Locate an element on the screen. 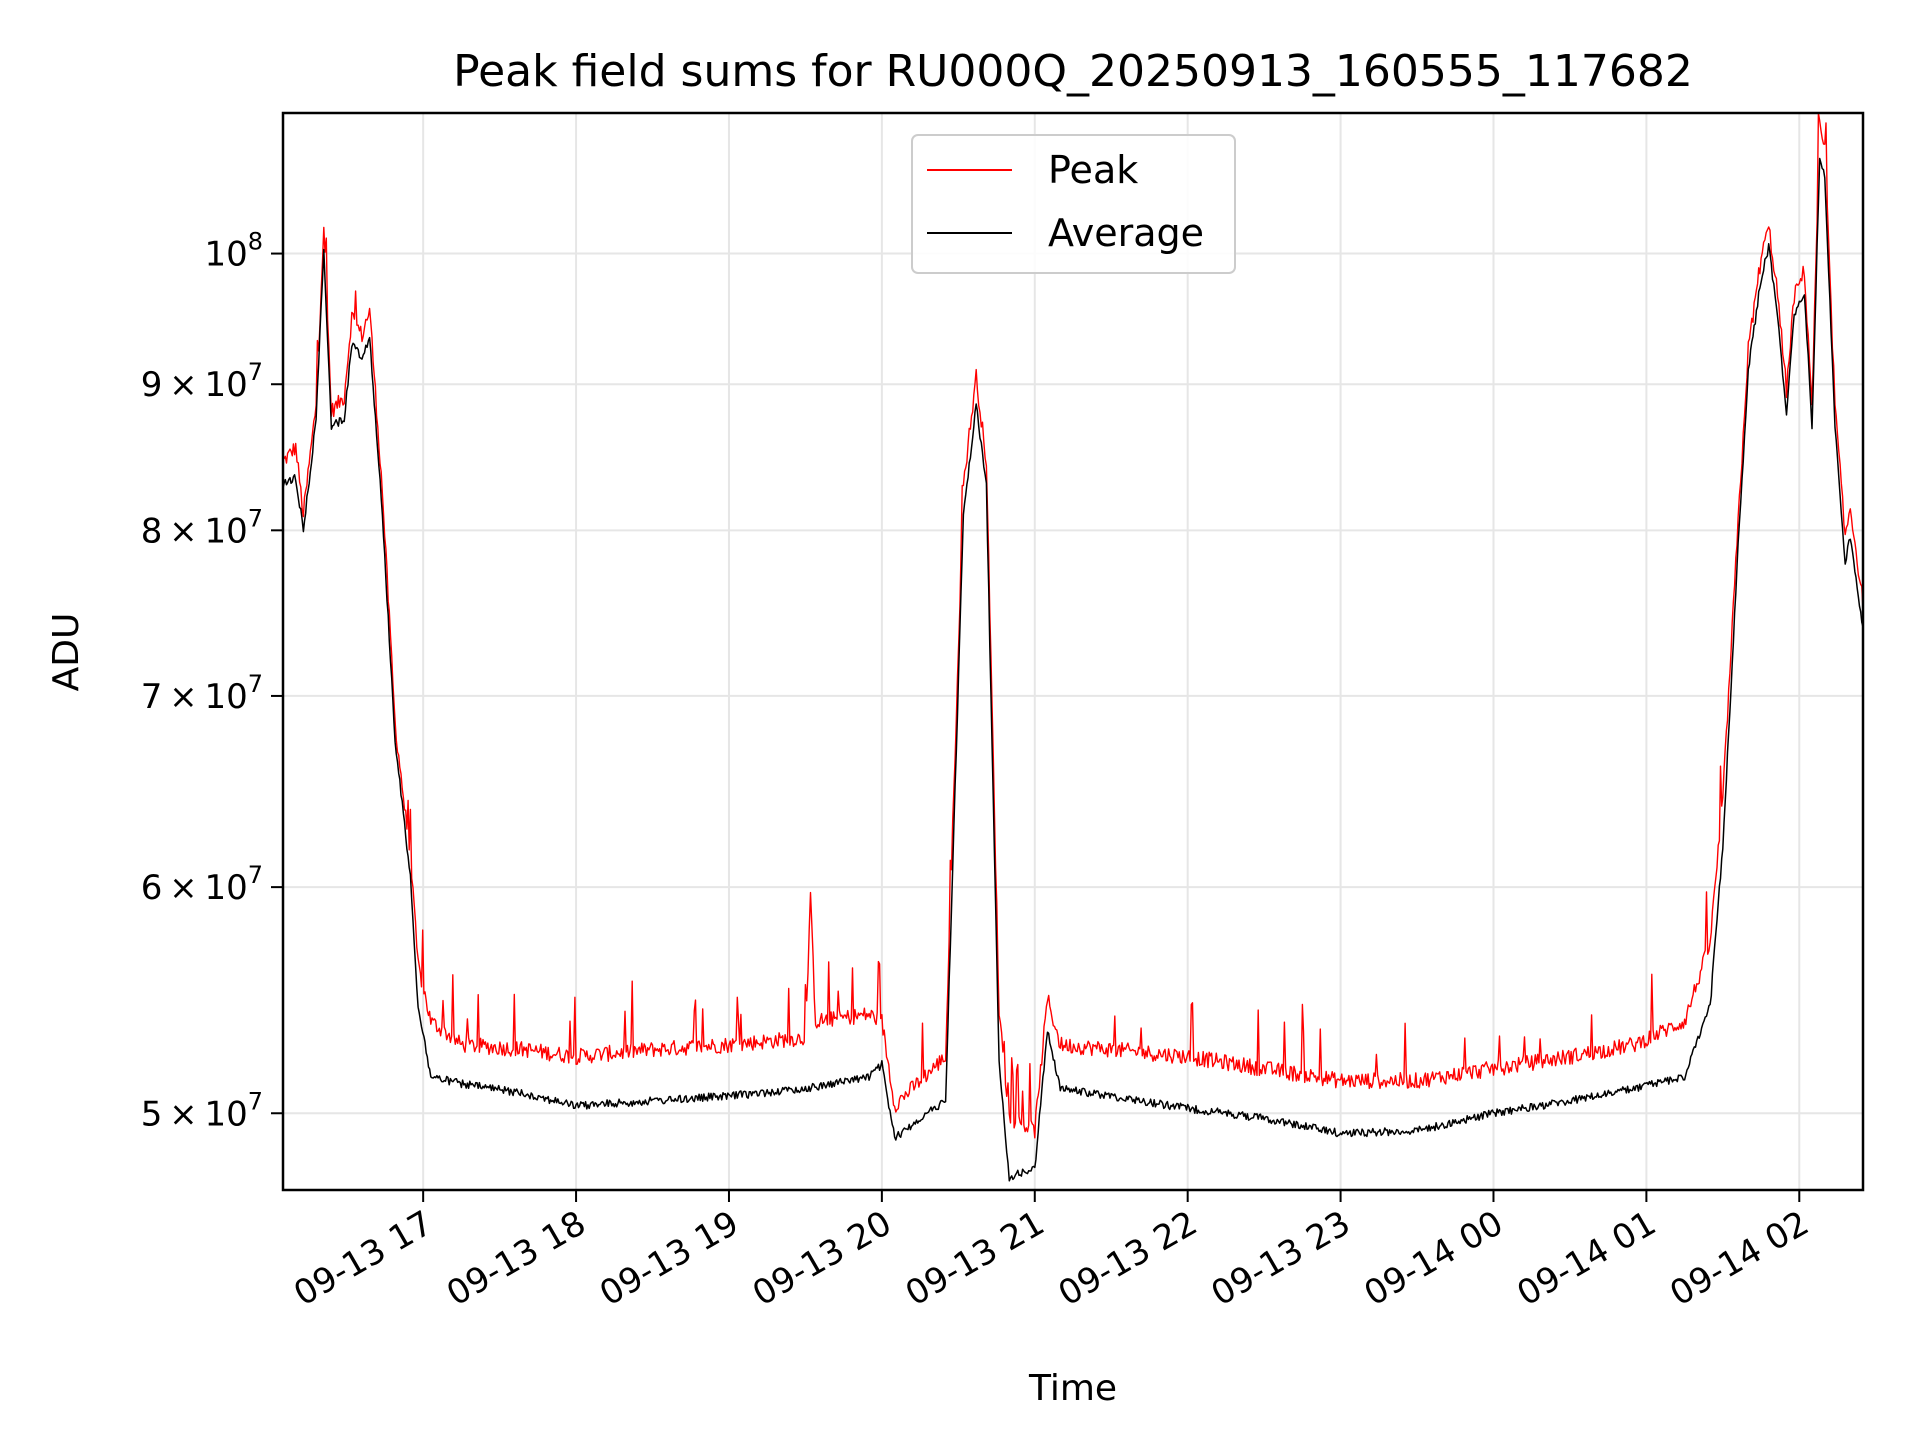 The image size is (1920, 1440). legend-label-peak: Peak is located at coordinates (1093, 170).